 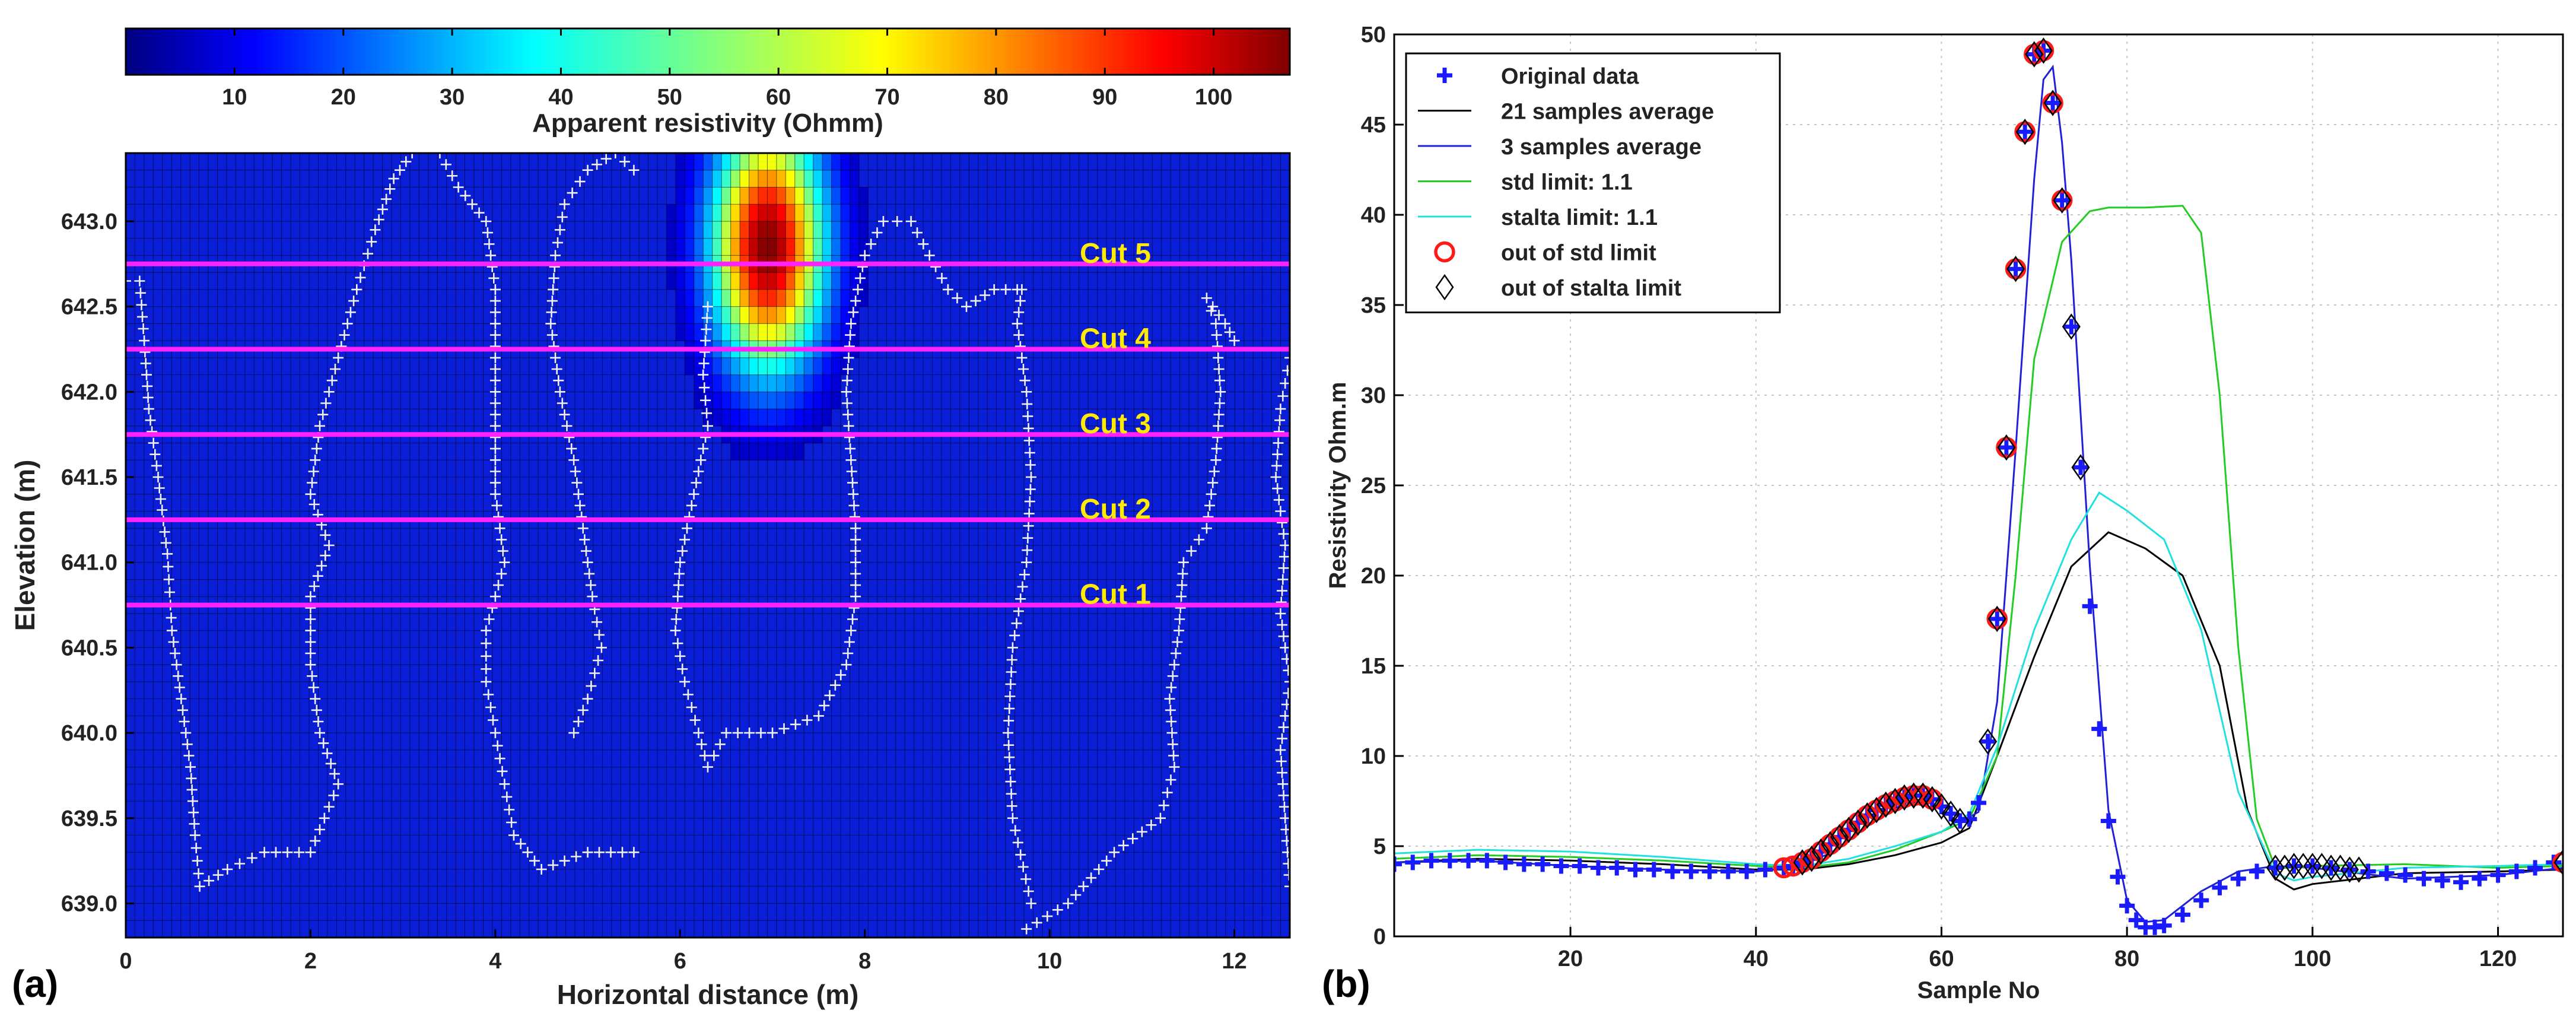 I want to click on point-out-of-std-limit, so click(x=1784, y=868).